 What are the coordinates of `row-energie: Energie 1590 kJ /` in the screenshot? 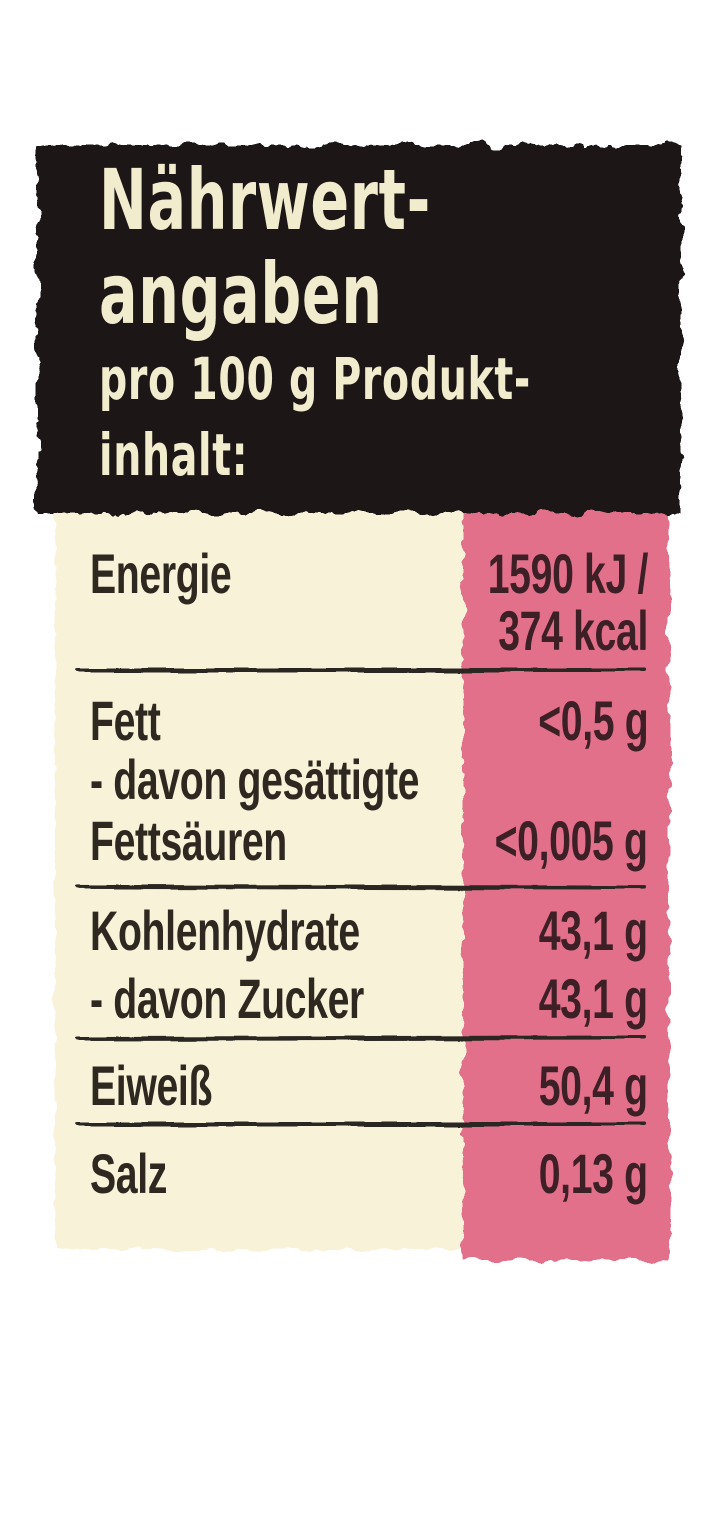 It's located at (369, 574).